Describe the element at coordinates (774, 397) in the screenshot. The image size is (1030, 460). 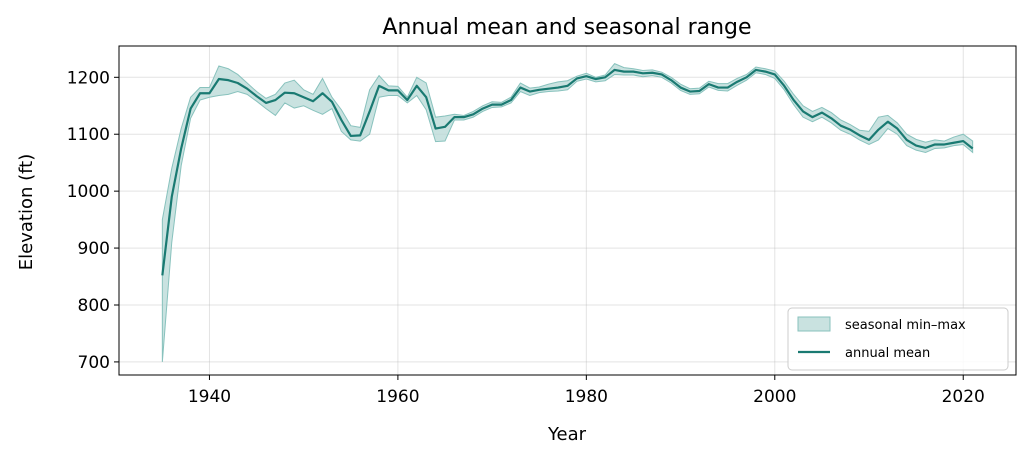
I see `x-tick-label: 2000` at that location.